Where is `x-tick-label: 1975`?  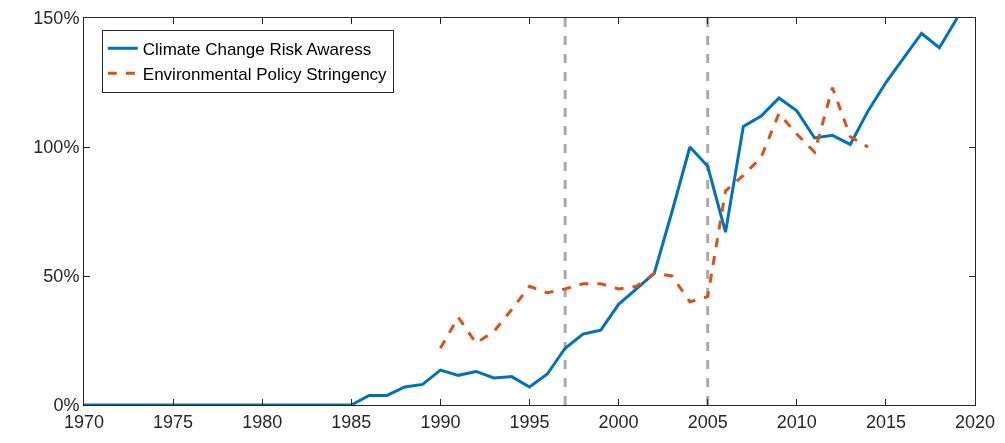 x-tick-label: 1975 is located at coordinates (173, 421).